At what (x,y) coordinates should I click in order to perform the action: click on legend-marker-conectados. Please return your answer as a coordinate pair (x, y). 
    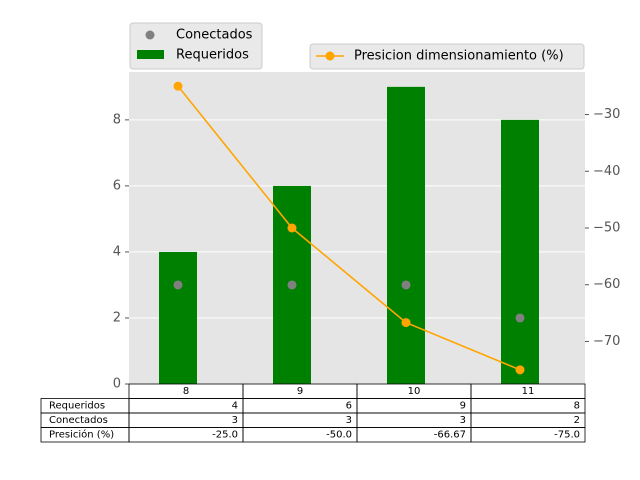
    Looking at the image, I should click on (150, 35).